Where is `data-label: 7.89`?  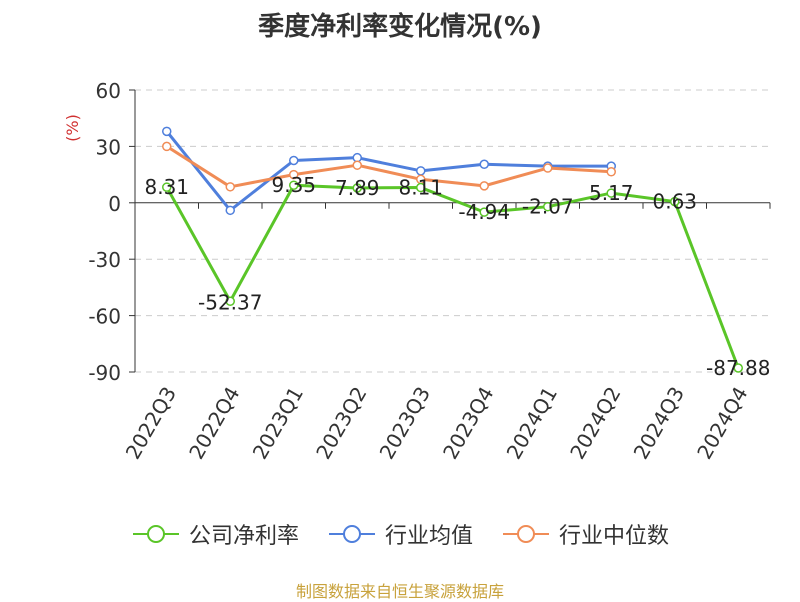 data-label: 7.89 is located at coordinates (357, 188).